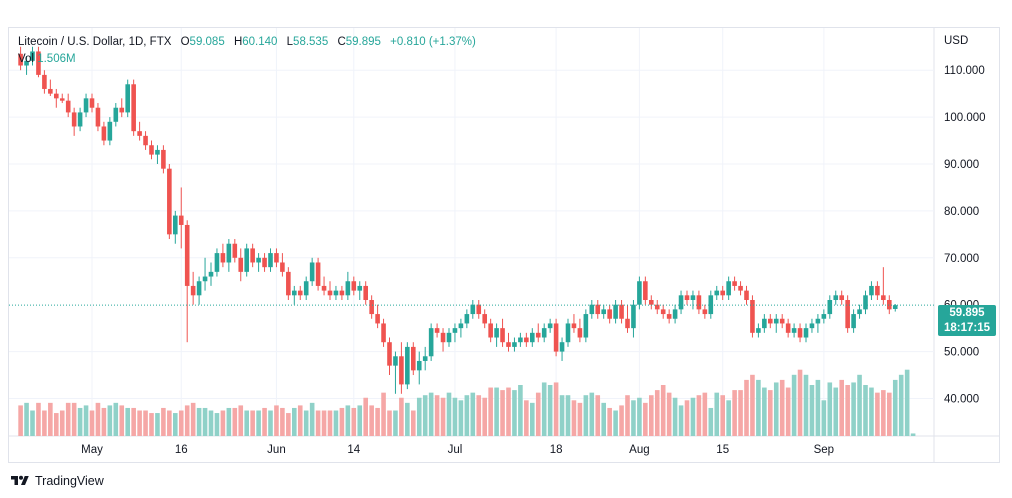 The image size is (1012, 498). Describe the element at coordinates (363, 42) in the screenshot. I see `close-value: 59.895` at that location.